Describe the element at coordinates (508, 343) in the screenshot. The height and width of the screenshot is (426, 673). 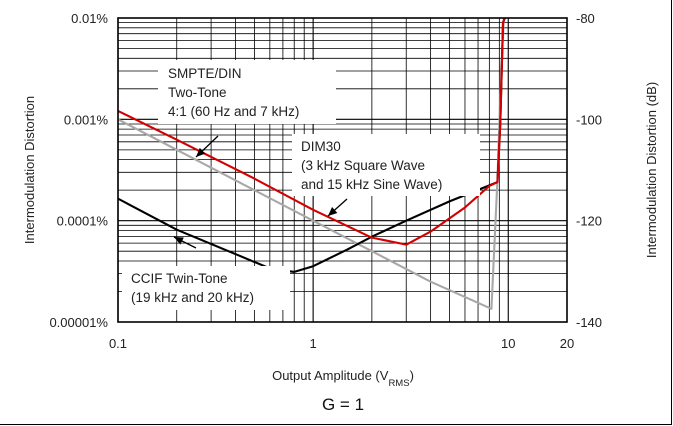
I see `x-tick-label: 10` at that location.